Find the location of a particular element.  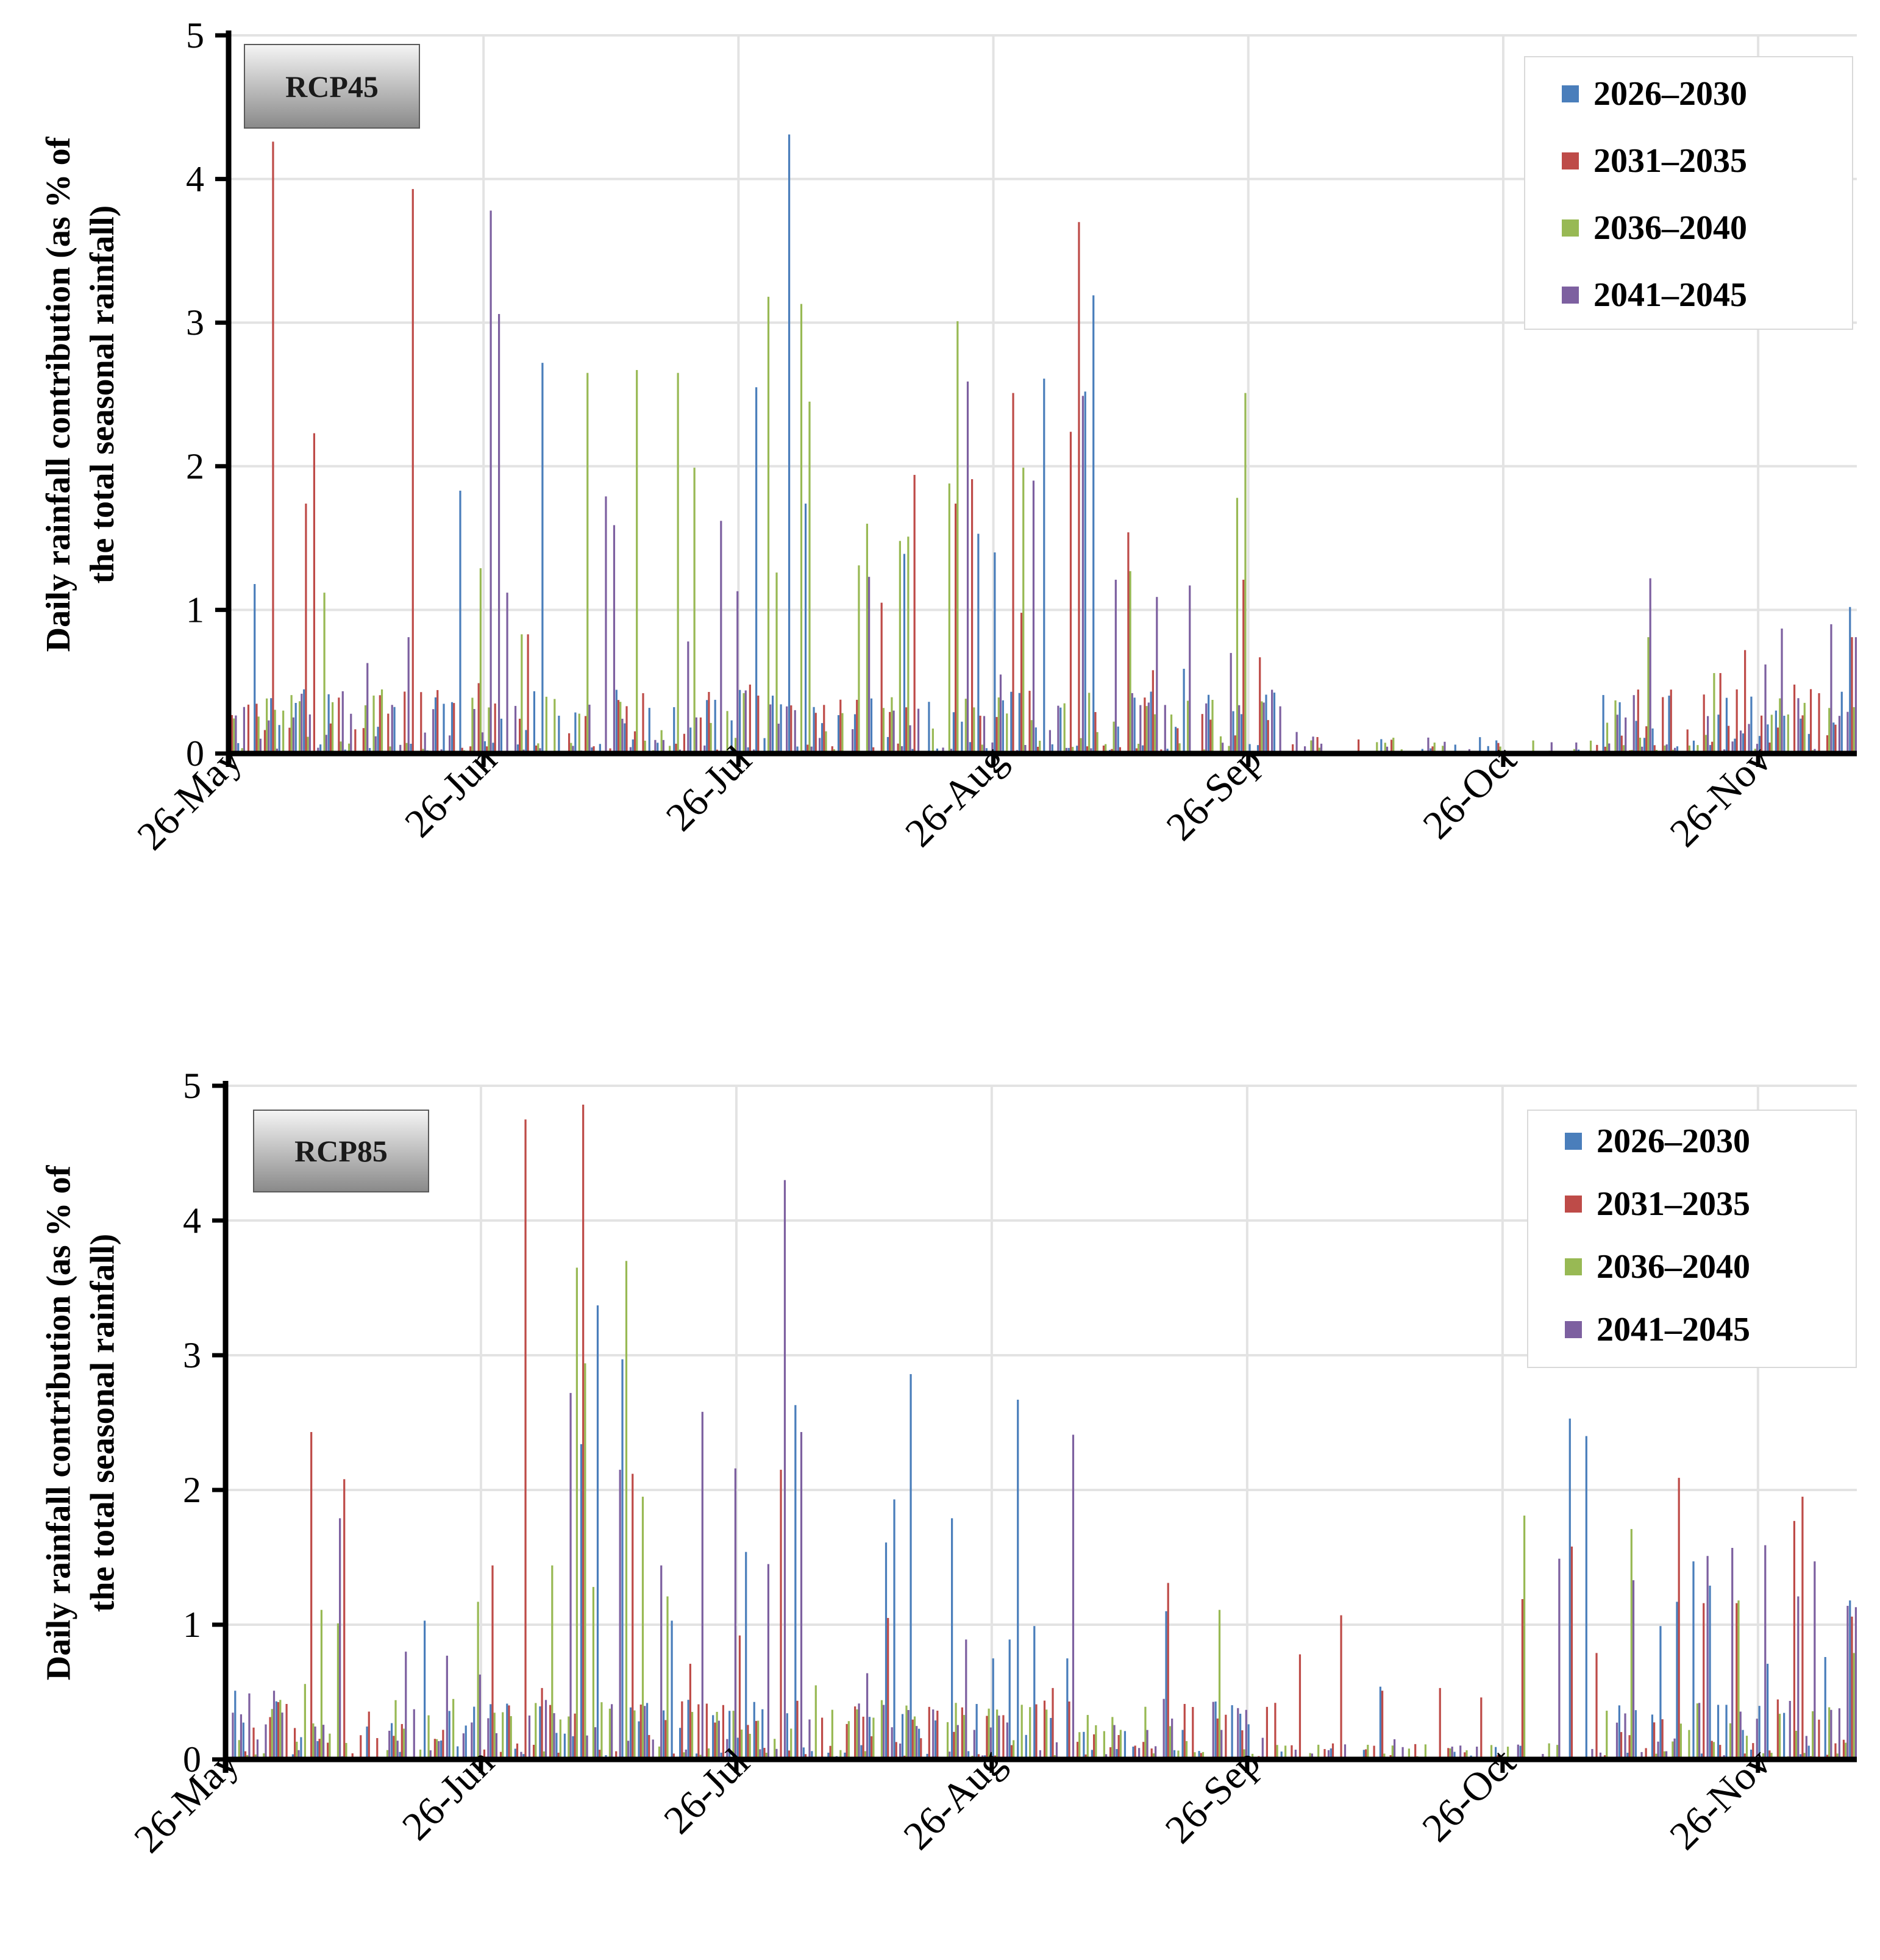

legend-item: 2036–2040 is located at coordinates (1655, 228).